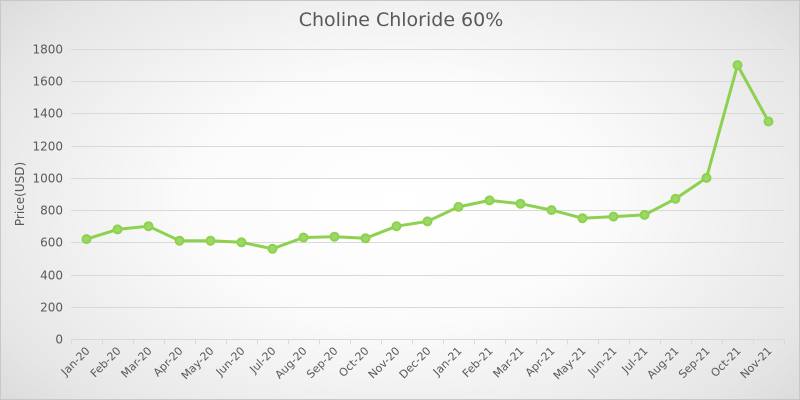 Image resolution: width=800 pixels, height=400 pixels. Describe the element at coordinates (694, 362) in the screenshot. I see `x-tick-label: Sep-21` at that location.